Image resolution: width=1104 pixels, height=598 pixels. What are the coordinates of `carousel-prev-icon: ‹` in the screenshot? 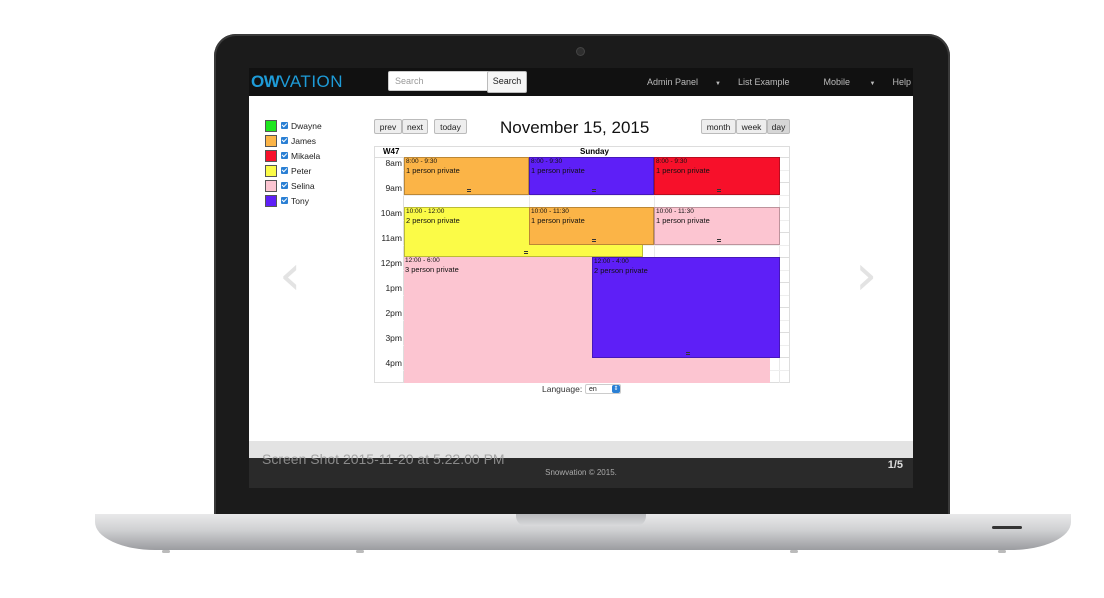 It's located at (290, 275).